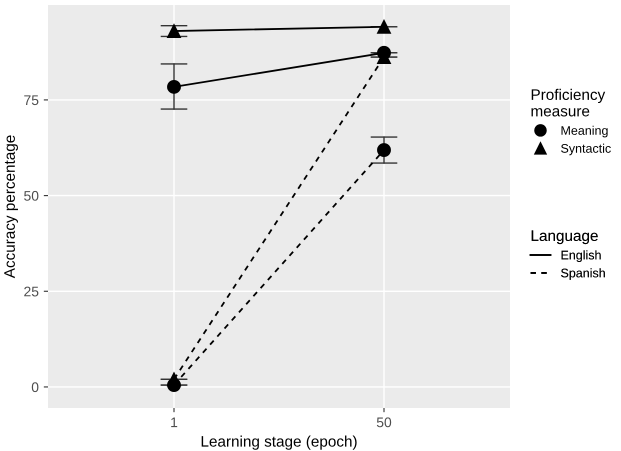 The height and width of the screenshot is (451, 621). What do you see at coordinates (569, 102) in the screenshot?
I see `text: Proficiency measure` at bounding box center [569, 102].